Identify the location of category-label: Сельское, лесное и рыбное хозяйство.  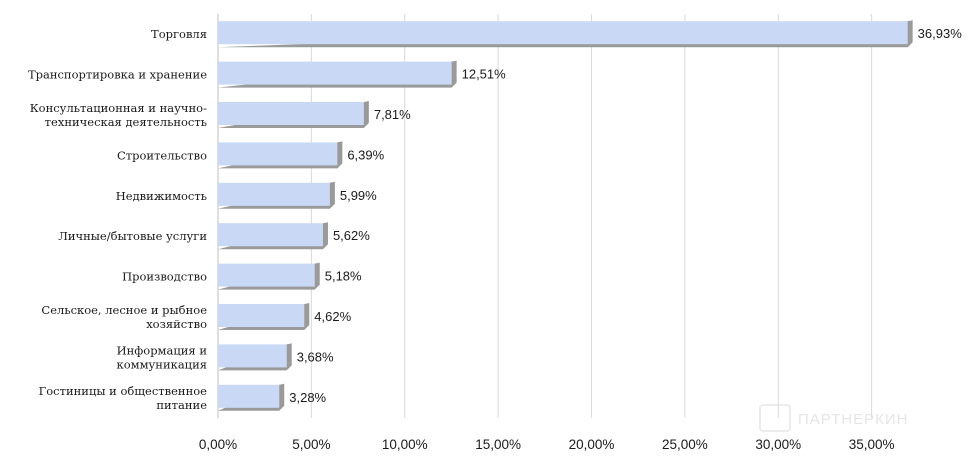
(124, 317).